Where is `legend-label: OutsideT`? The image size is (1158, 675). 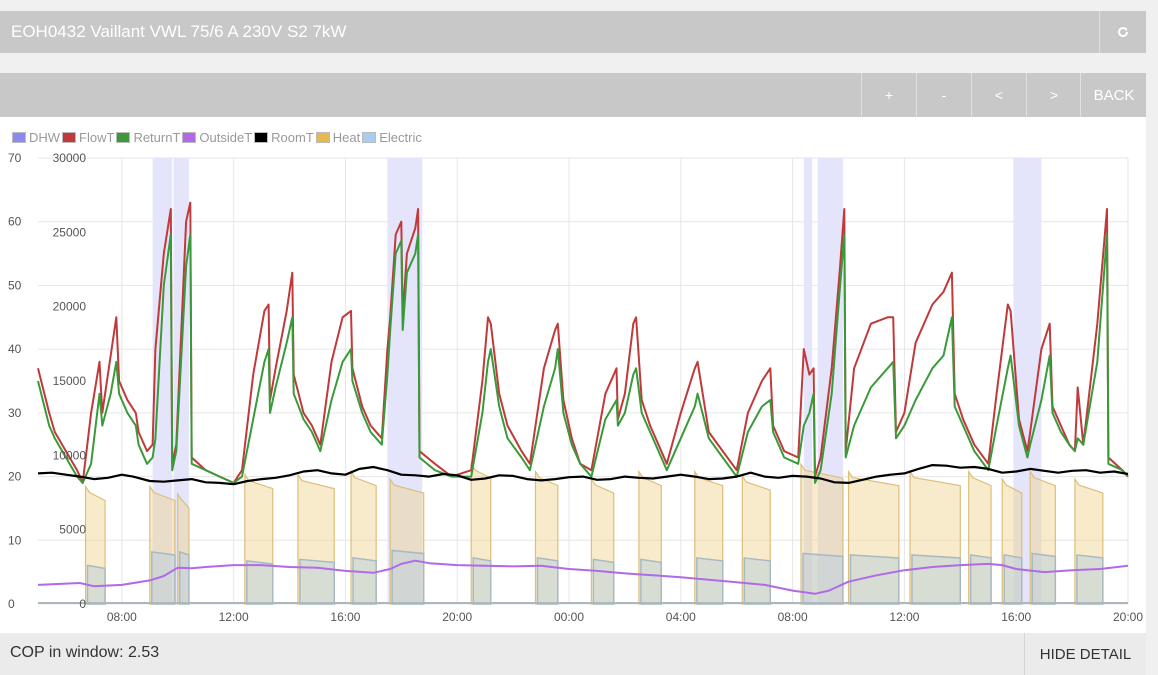
legend-label: OutsideT is located at coordinates (226, 137).